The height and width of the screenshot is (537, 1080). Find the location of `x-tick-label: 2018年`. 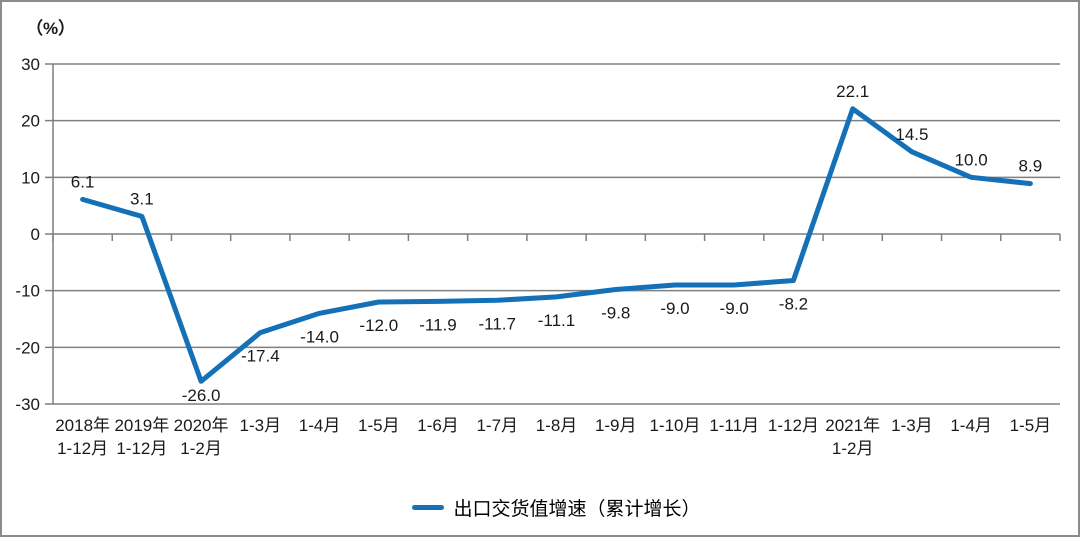

x-tick-label: 2018年 is located at coordinates (82, 425).